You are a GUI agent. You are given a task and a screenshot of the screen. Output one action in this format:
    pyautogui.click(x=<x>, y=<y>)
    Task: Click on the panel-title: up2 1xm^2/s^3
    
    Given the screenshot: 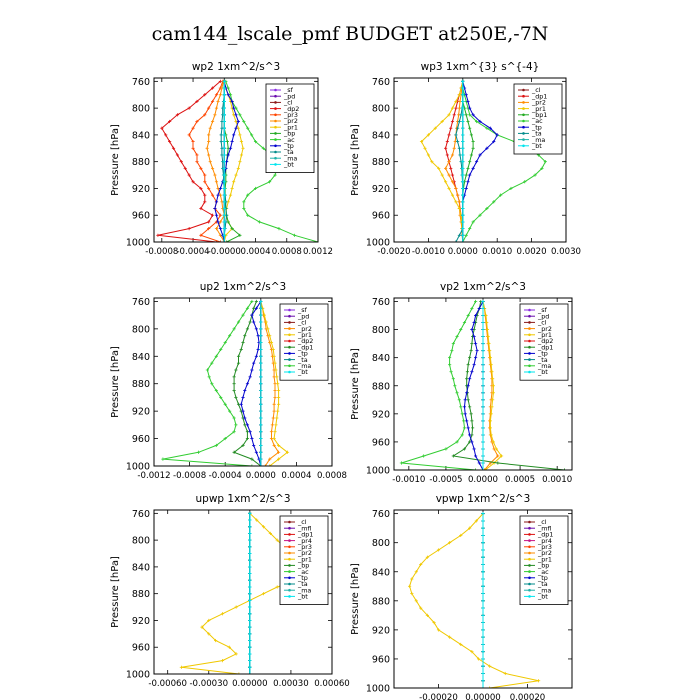 What is the action you would take?
    pyautogui.click(x=243, y=287)
    